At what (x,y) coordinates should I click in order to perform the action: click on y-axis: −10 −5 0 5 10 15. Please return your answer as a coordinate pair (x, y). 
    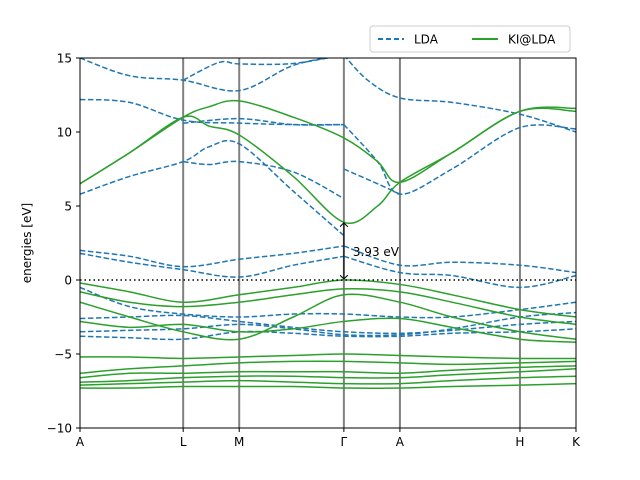
    Looking at the image, I should click on (63, 244).